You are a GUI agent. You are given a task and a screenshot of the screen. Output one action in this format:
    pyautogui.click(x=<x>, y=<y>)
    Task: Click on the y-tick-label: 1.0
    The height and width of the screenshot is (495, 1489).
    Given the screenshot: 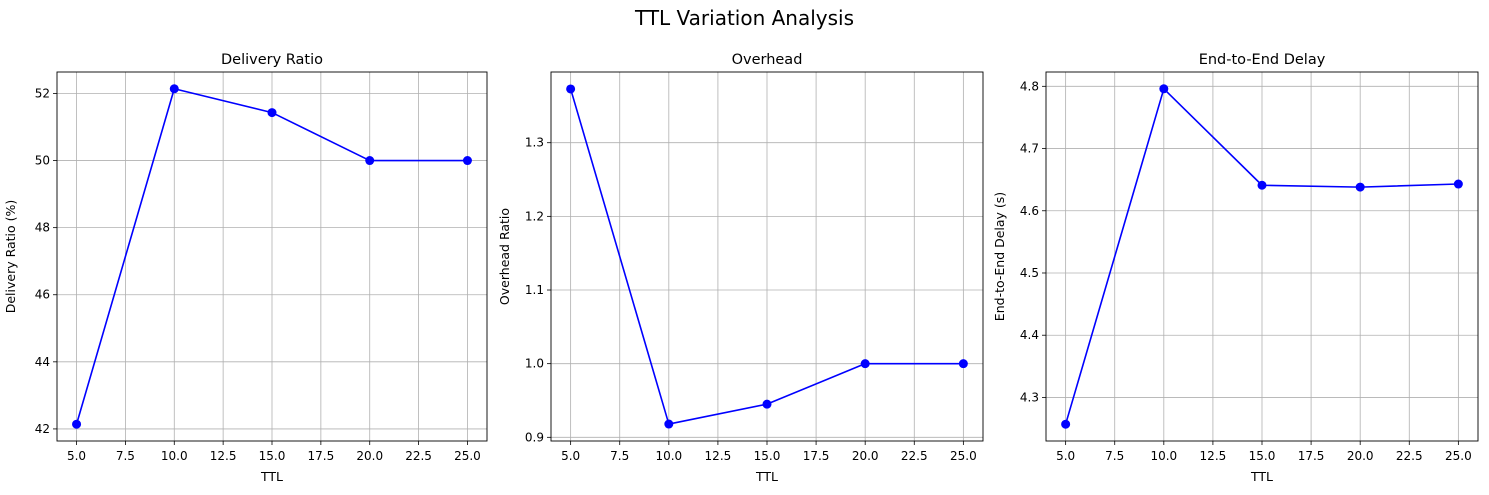 What is the action you would take?
    pyautogui.click(x=534, y=364)
    